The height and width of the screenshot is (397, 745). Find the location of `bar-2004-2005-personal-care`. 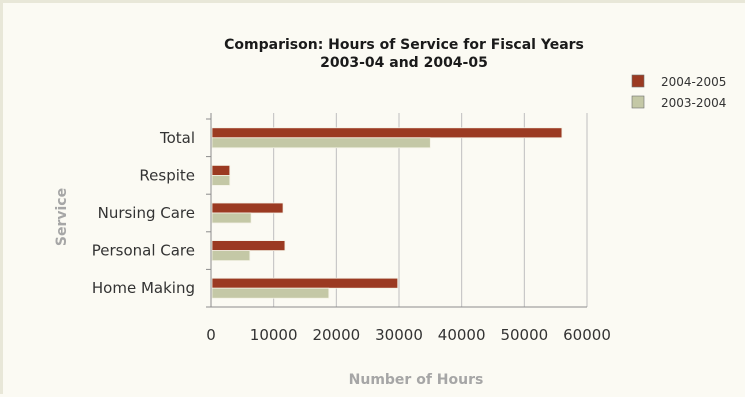

bar-2004-2005-personal-care is located at coordinates (248, 246).